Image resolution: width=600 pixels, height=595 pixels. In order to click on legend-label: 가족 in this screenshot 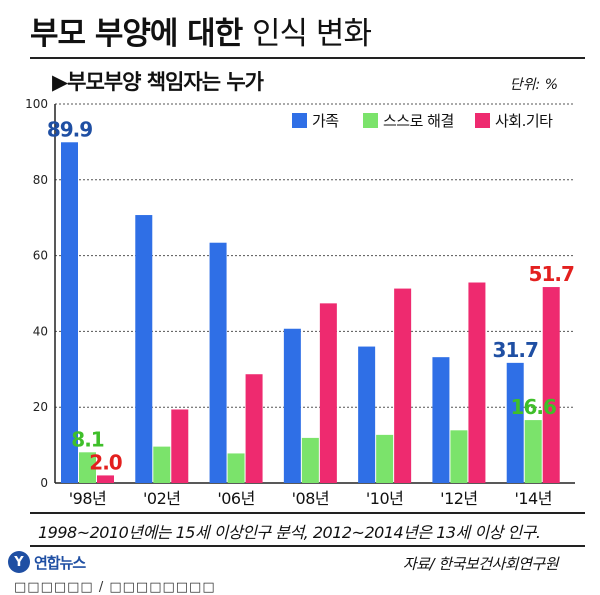, I will do `click(325, 121)`.